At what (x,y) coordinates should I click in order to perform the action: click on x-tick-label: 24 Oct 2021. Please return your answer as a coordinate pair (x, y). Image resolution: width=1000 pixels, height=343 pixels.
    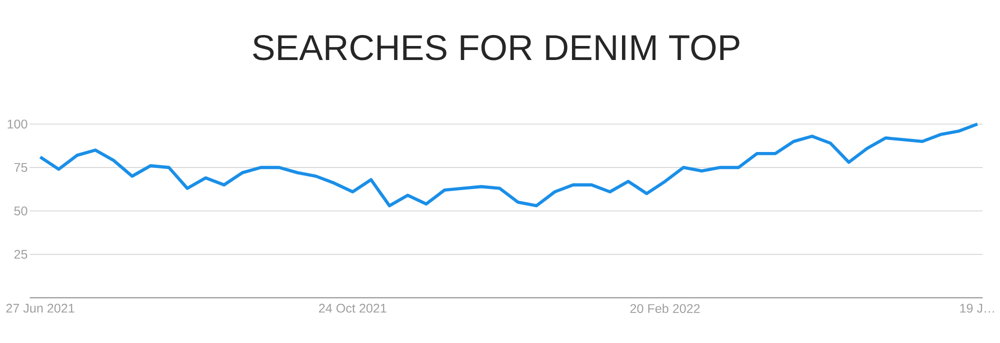
    Looking at the image, I should click on (352, 308).